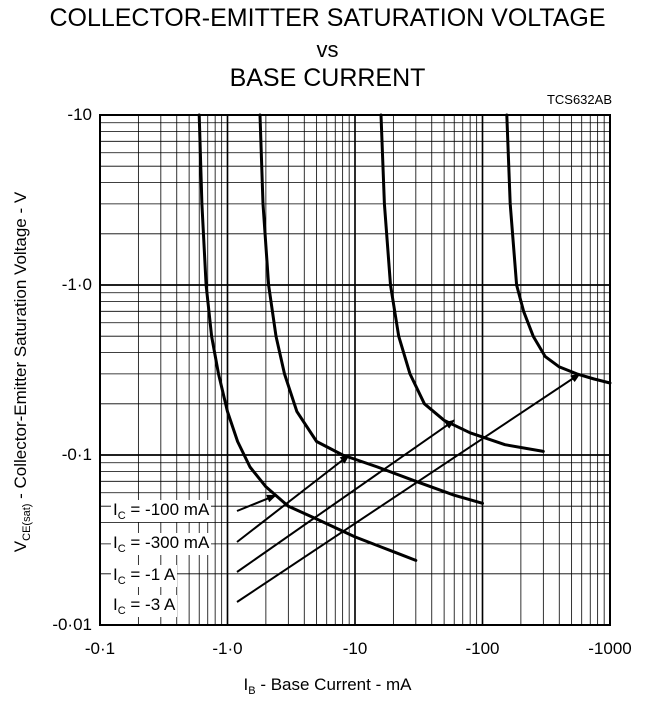  What do you see at coordinates (227, 648) in the screenshot?
I see `x-tick-label: -1·0` at bounding box center [227, 648].